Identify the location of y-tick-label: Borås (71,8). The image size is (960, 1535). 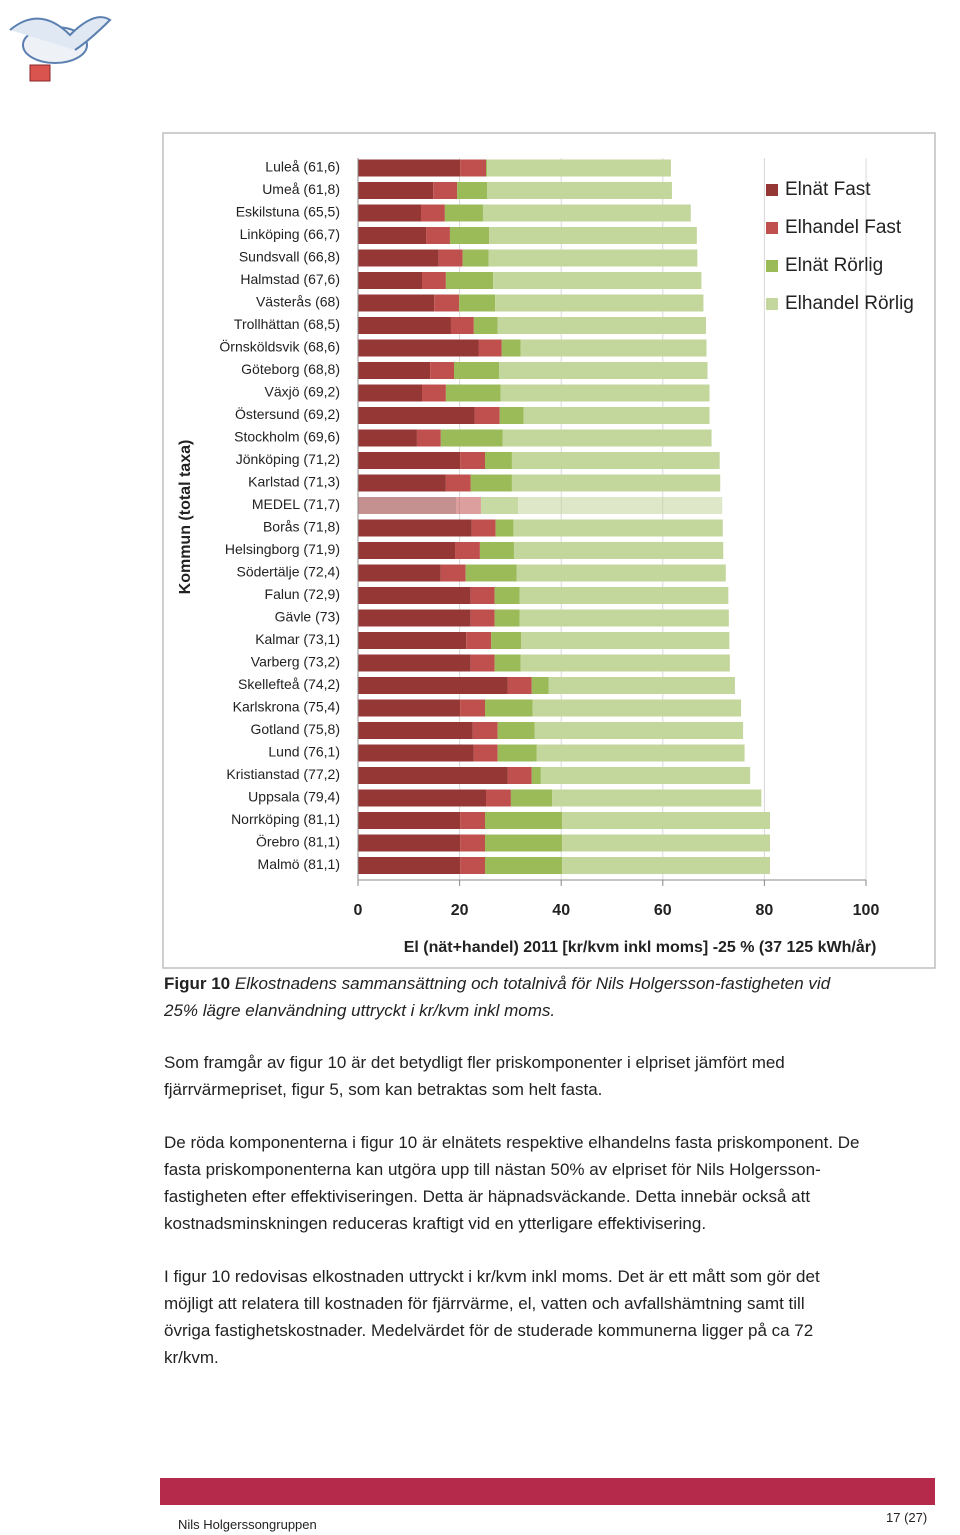
(301, 527).